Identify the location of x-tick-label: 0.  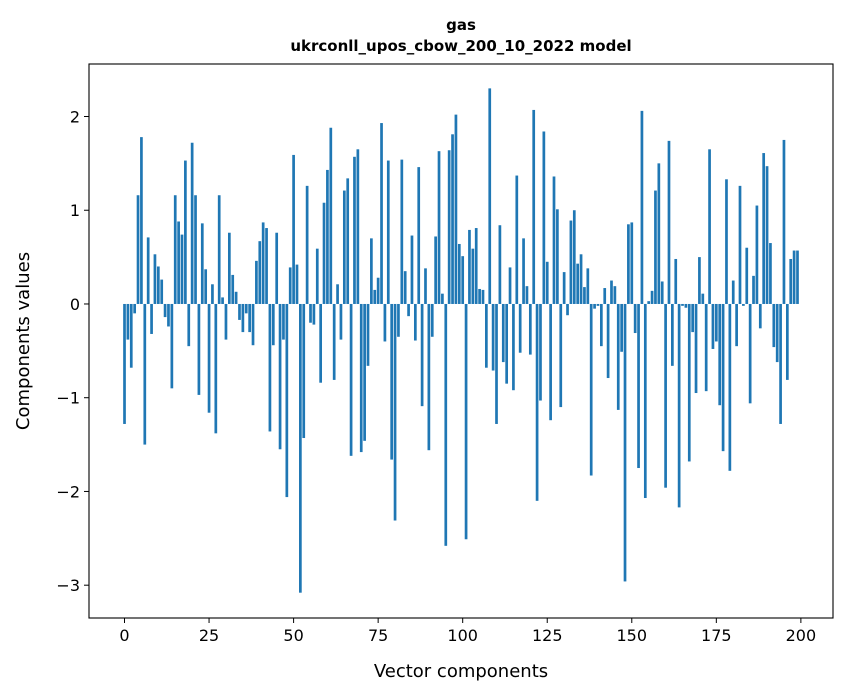
(124, 635).